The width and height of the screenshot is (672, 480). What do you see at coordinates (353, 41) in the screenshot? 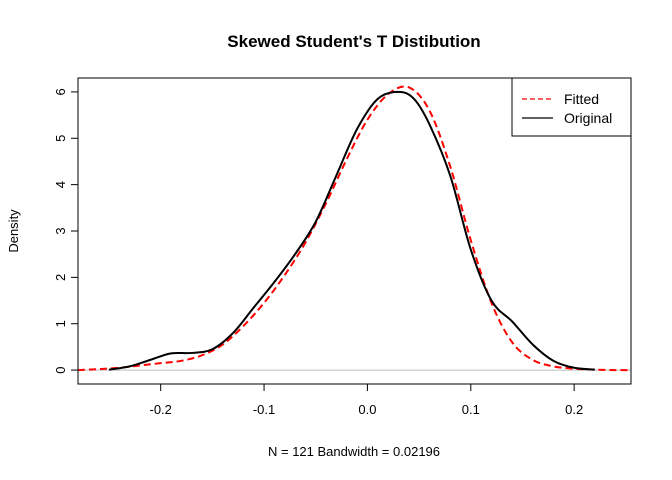
I see `chart-title: Skewed Student's T Distibution` at bounding box center [353, 41].